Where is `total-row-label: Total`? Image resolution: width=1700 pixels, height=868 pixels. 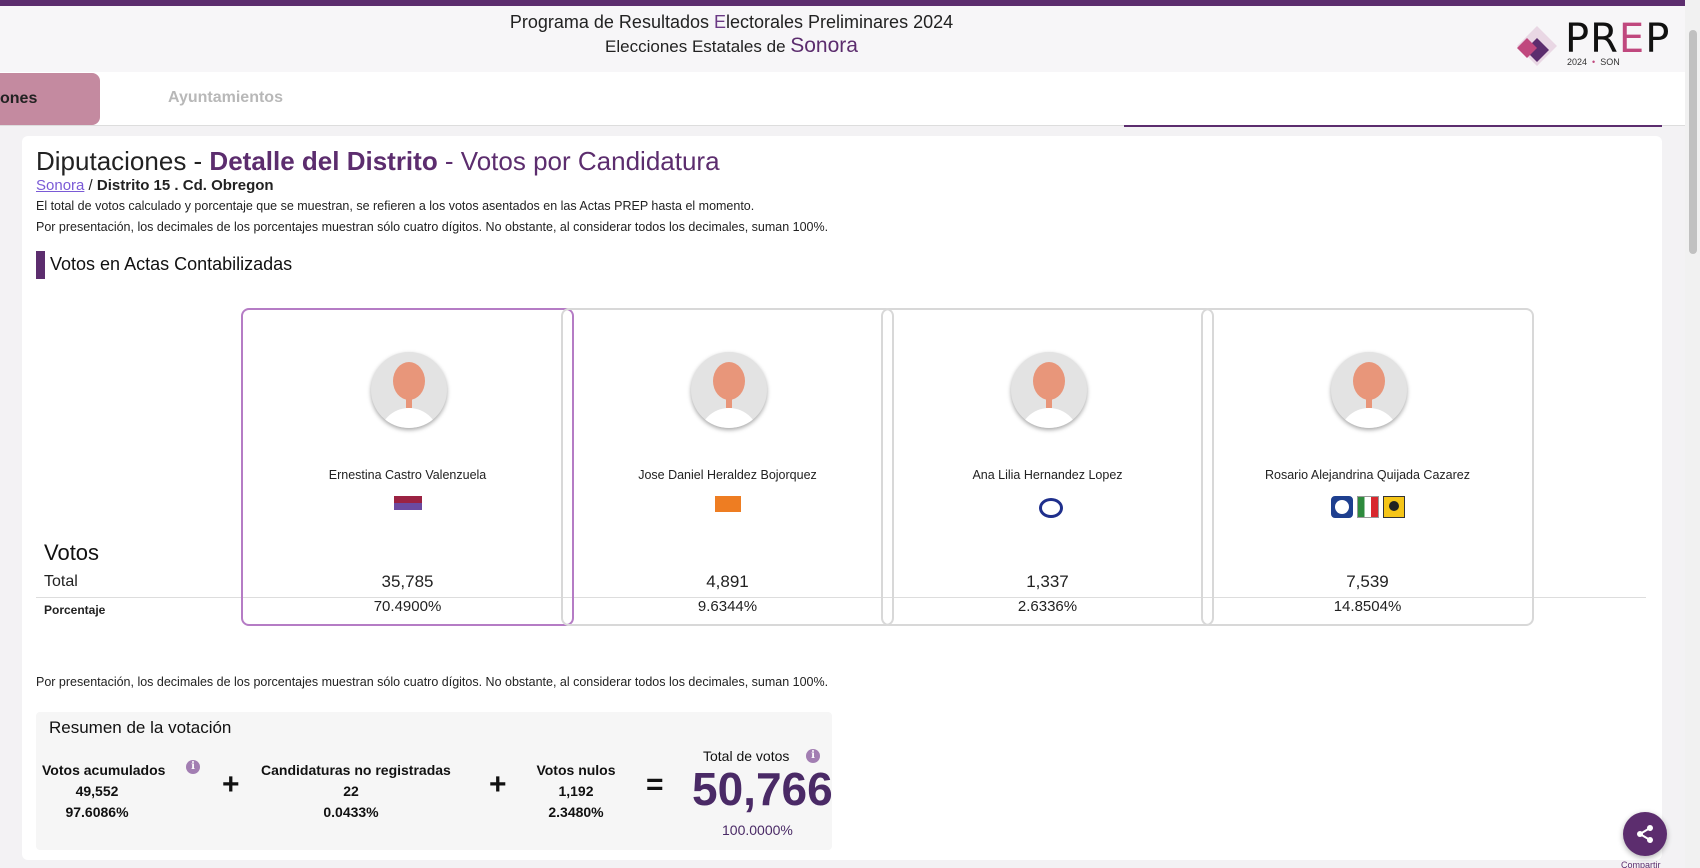
total-row-label: Total is located at coordinates (61, 581).